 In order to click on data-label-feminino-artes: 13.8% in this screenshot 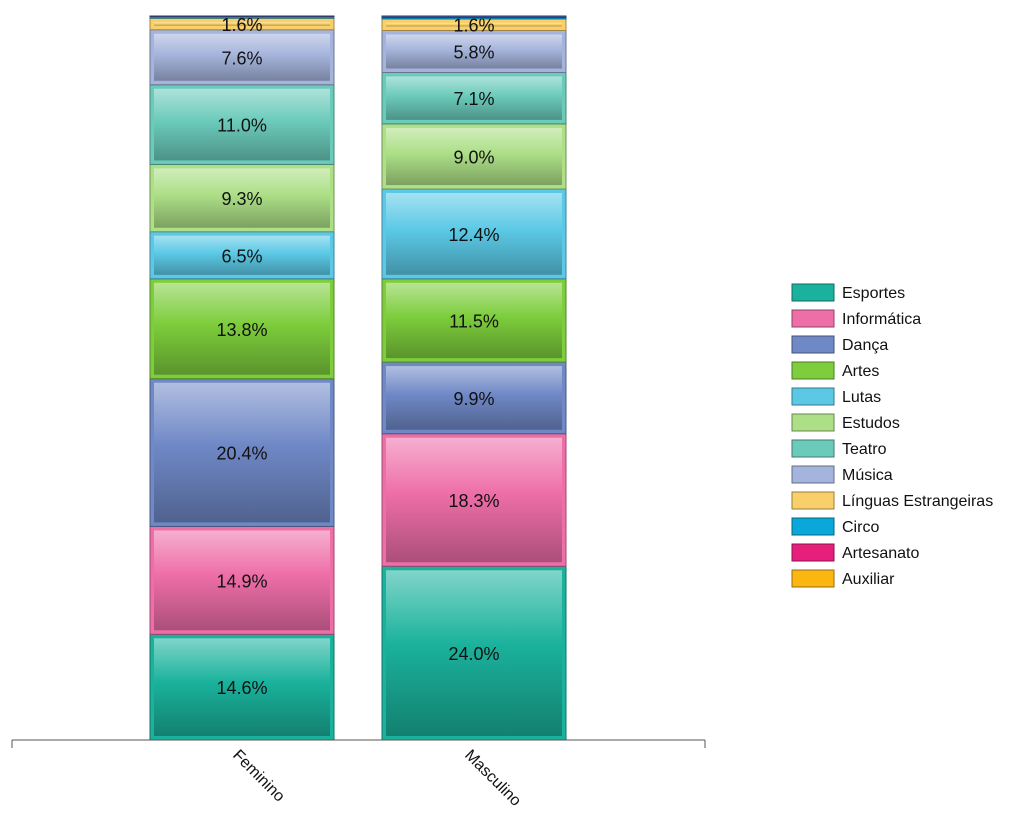, I will do `click(241, 330)`.